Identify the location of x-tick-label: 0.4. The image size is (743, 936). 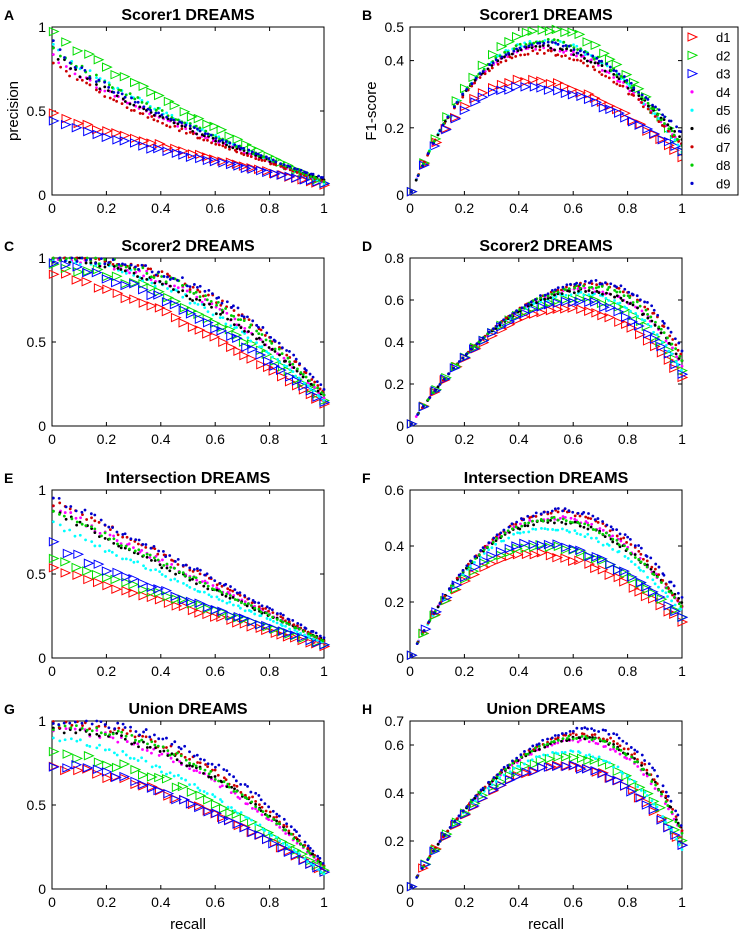
(161, 902).